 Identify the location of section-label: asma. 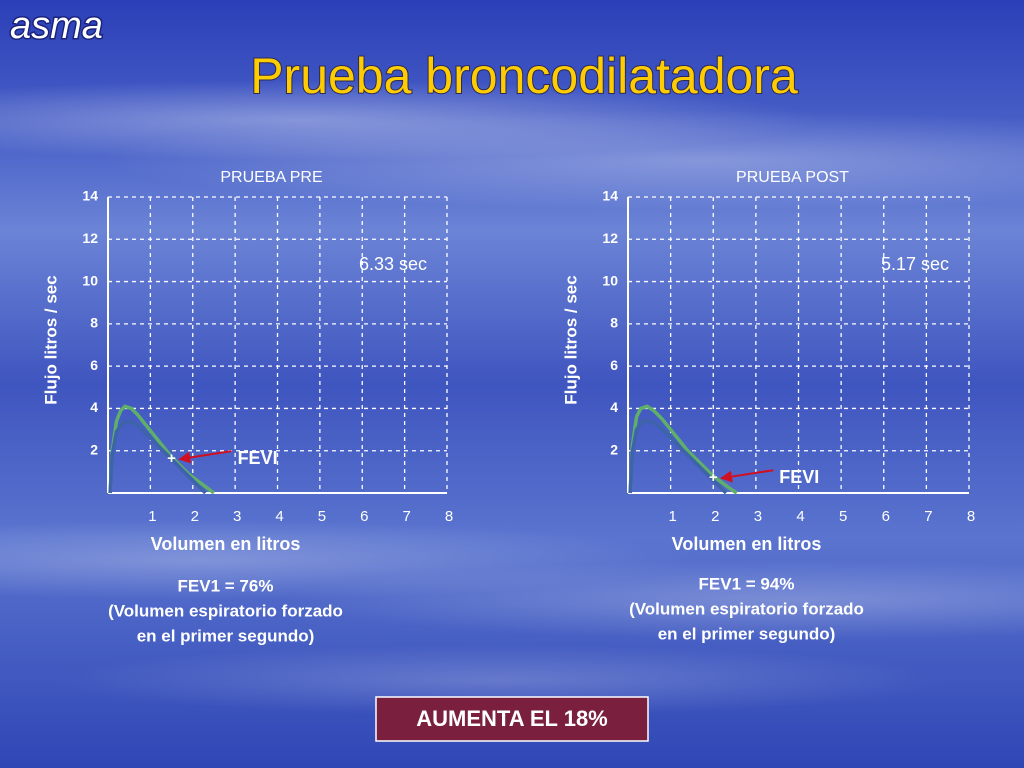
(56, 26).